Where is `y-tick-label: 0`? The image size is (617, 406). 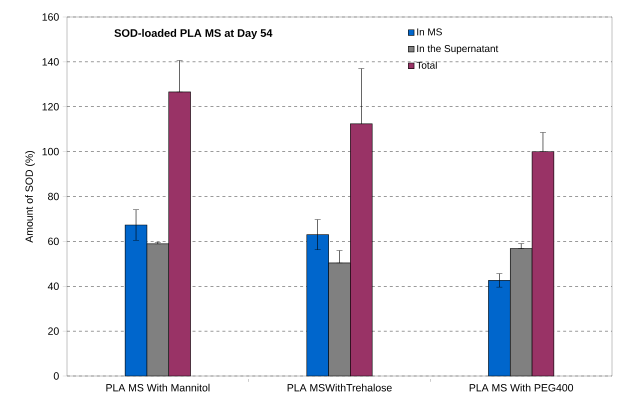
y-tick-label: 0 is located at coordinates (56, 376).